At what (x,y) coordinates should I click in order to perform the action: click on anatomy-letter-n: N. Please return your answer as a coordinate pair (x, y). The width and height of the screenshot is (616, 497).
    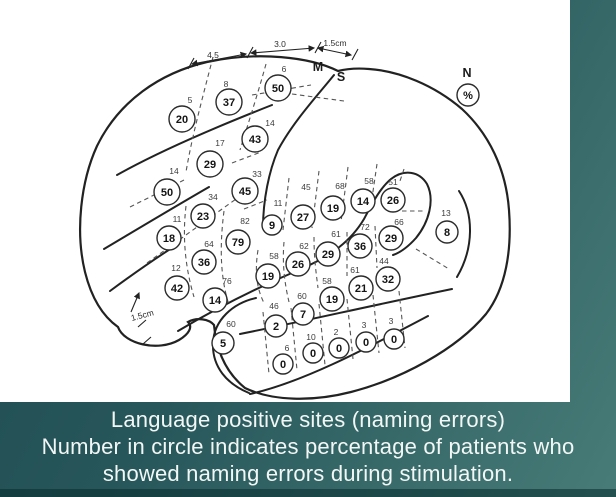
    Looking at the image, I should click on (466, 73).